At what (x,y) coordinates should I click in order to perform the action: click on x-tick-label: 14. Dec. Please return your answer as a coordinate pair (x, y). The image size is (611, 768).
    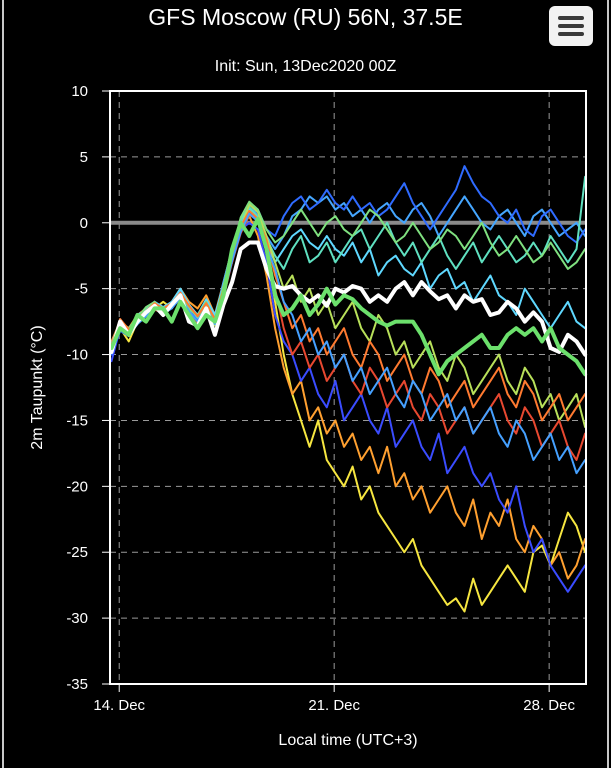
    Looking at the image, I should click on (119, 705).